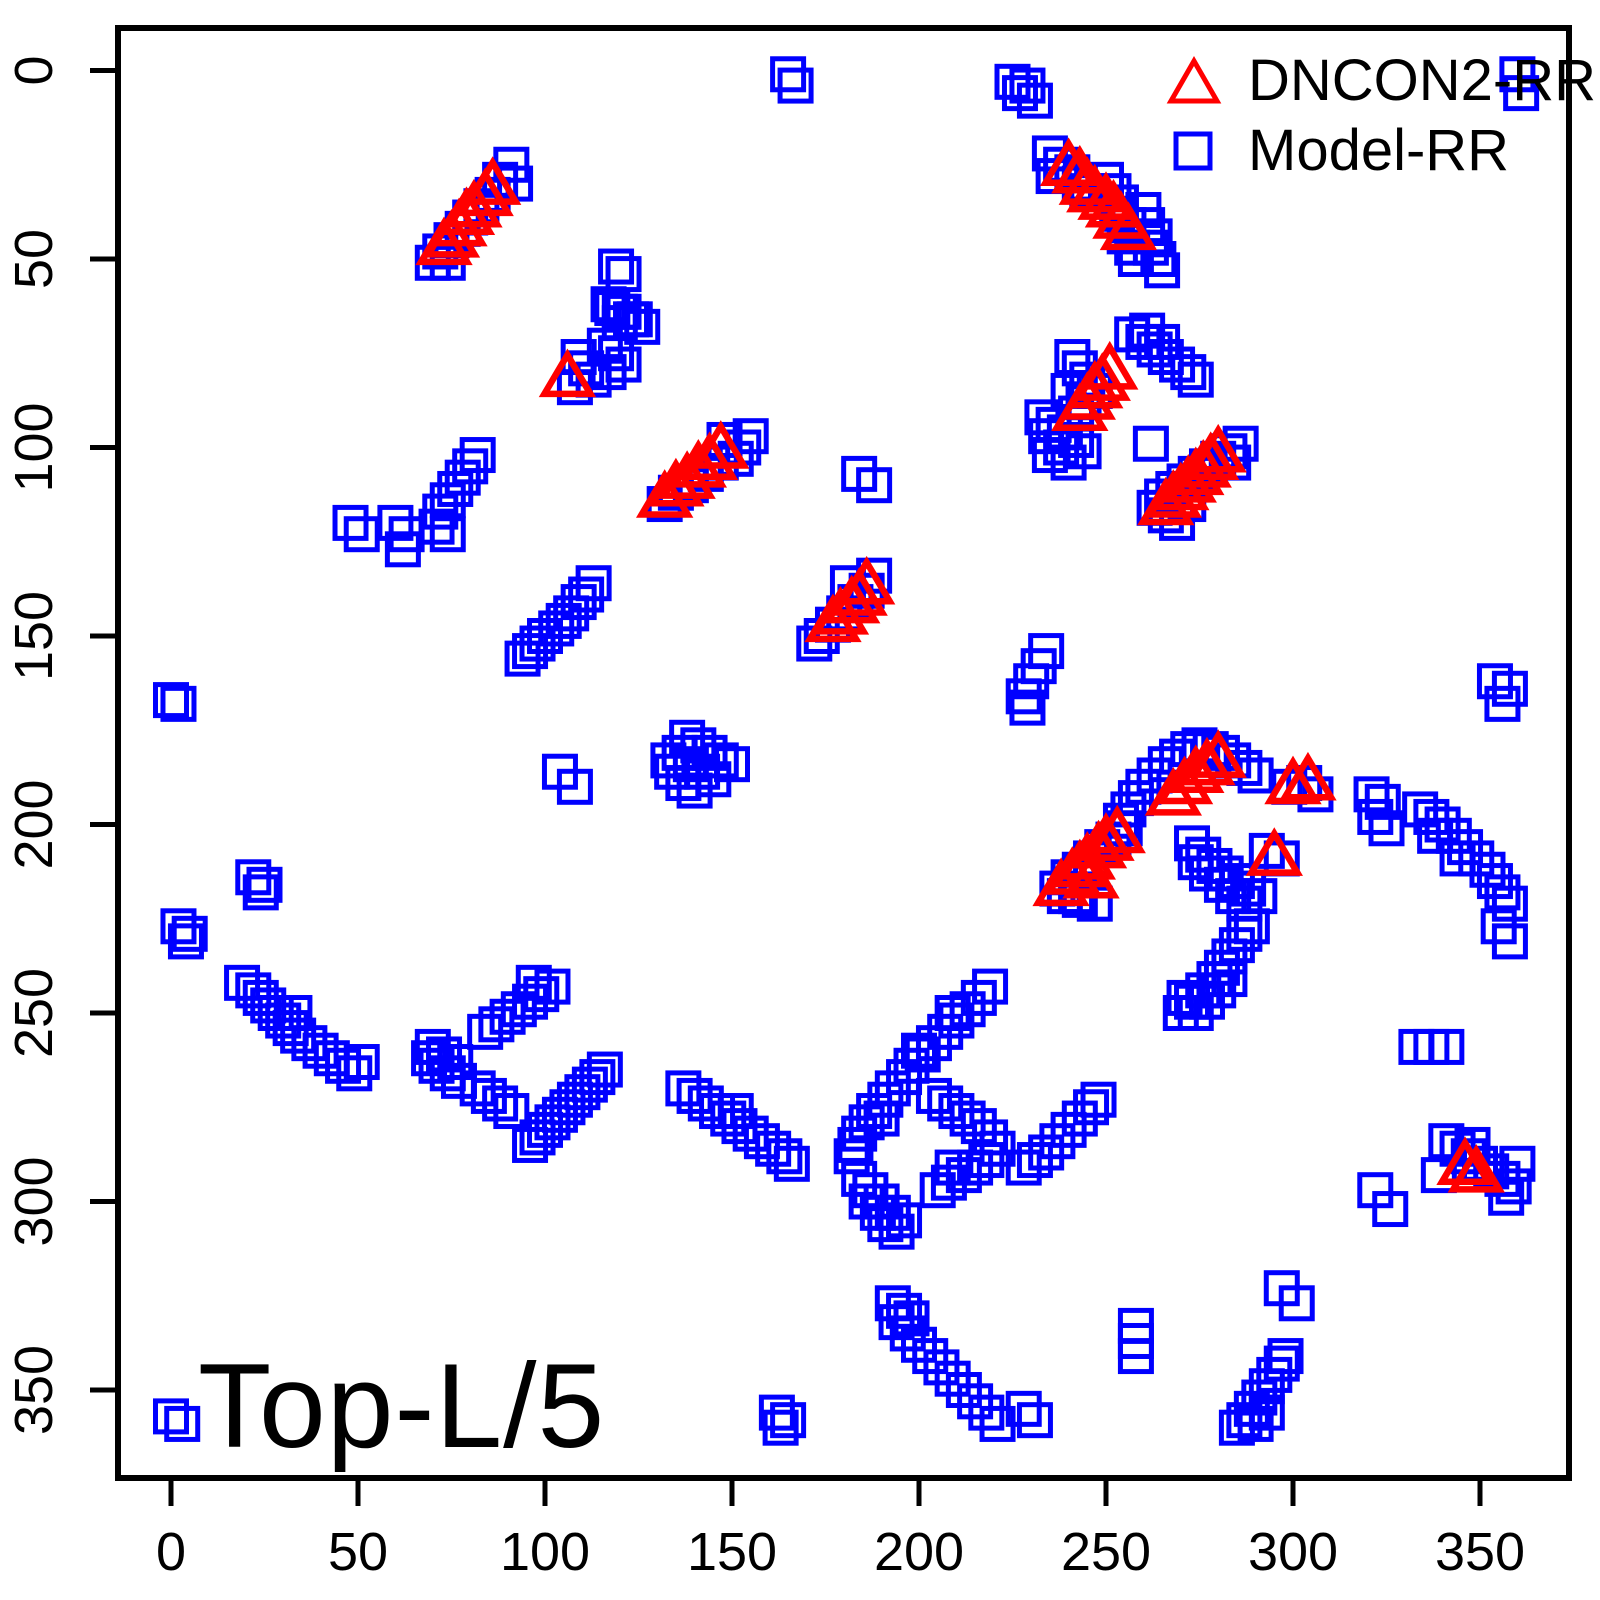 The width and height of the screenshot is (1600, 1600). I want to click on x-axis-tick-label: 350, so click(1480, 1552).